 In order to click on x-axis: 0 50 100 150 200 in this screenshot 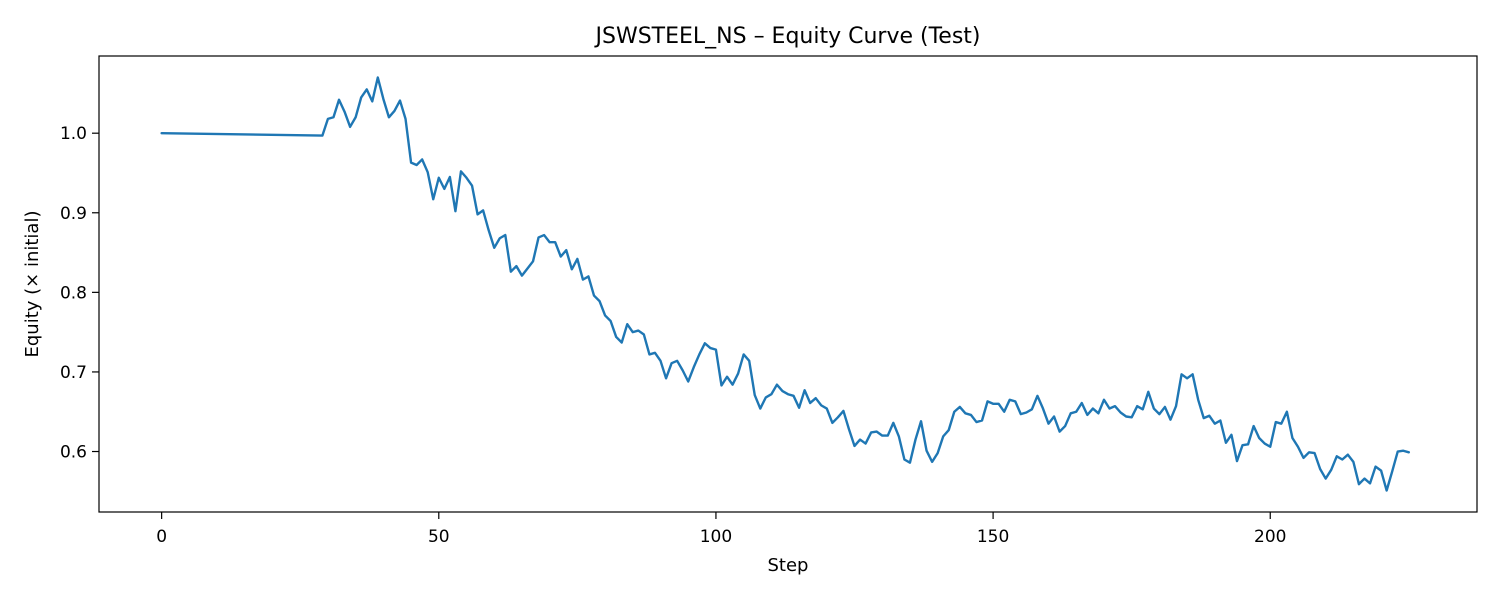, I will do `click(721, 529)`.